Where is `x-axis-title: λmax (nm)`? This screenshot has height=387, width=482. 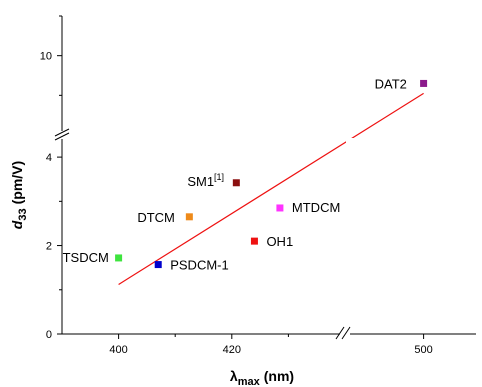
x-axis-title: λmax (nm) is located at coordinates (262, 377).